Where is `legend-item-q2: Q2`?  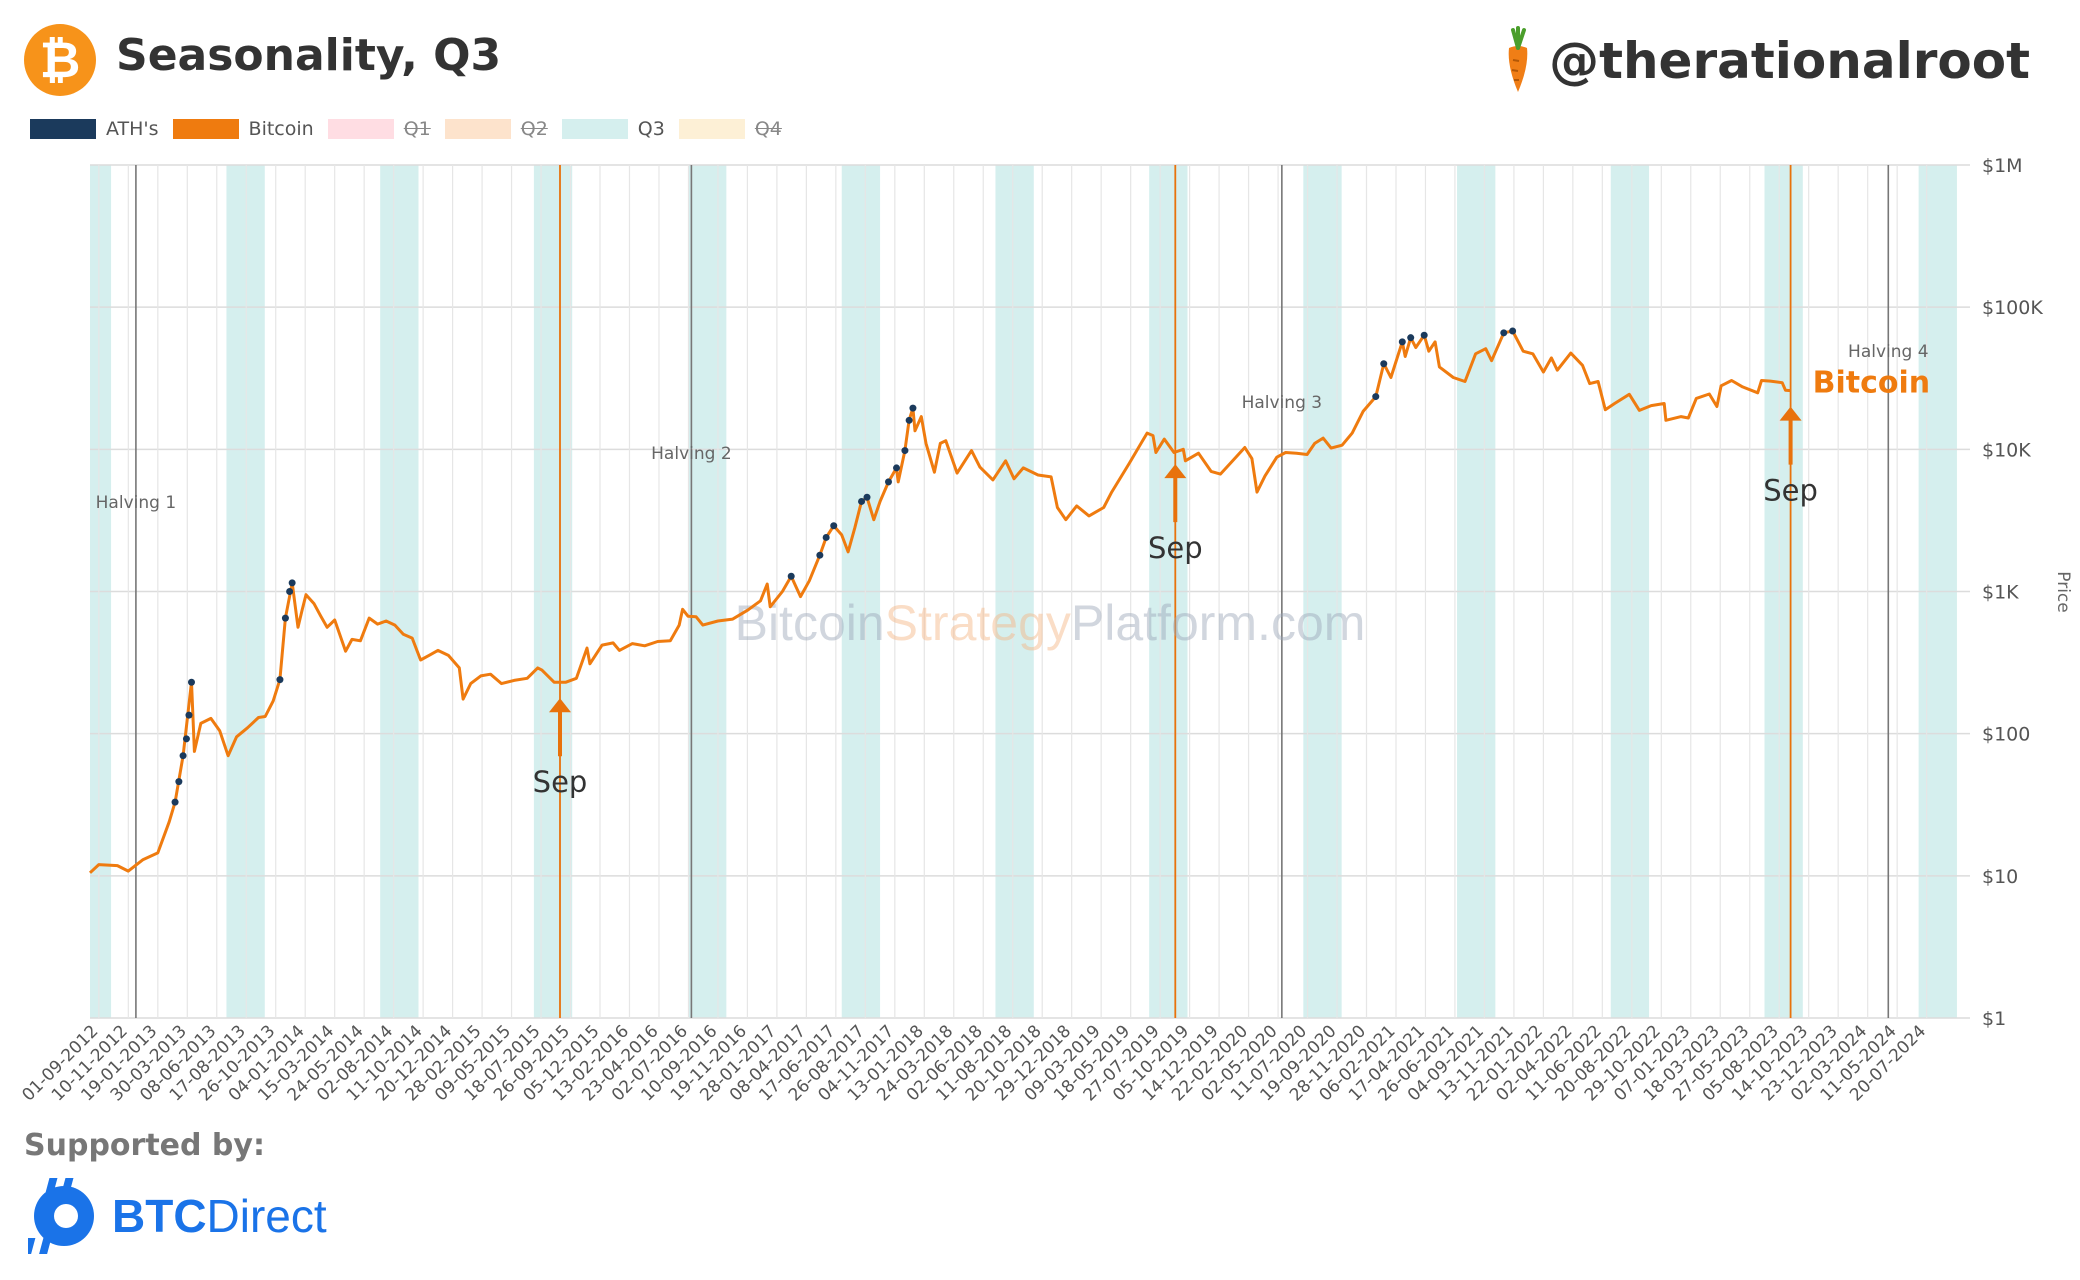 legend-item-q2: Q2 is located at coordinates (496, 129).